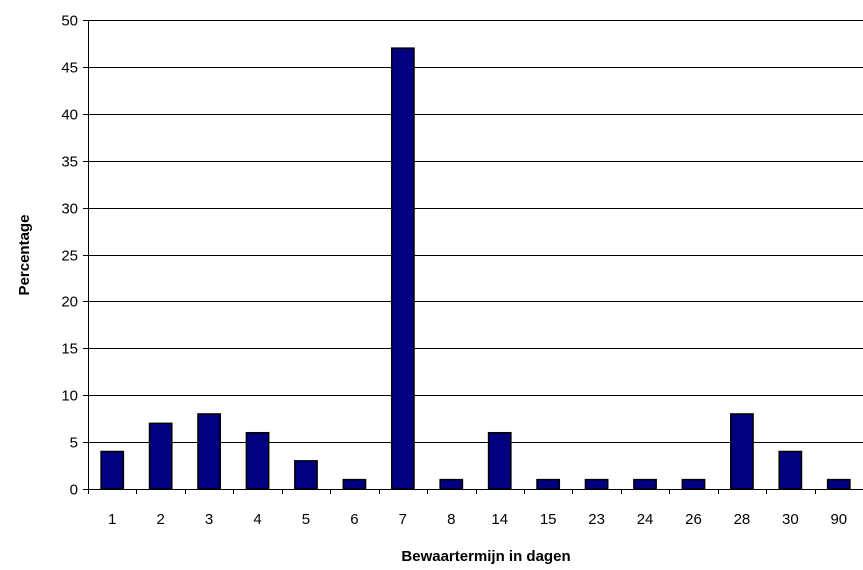 The height and width of the screenshot is (570, 863). I want to click on x-tick-label: 8, so click(451, 519).